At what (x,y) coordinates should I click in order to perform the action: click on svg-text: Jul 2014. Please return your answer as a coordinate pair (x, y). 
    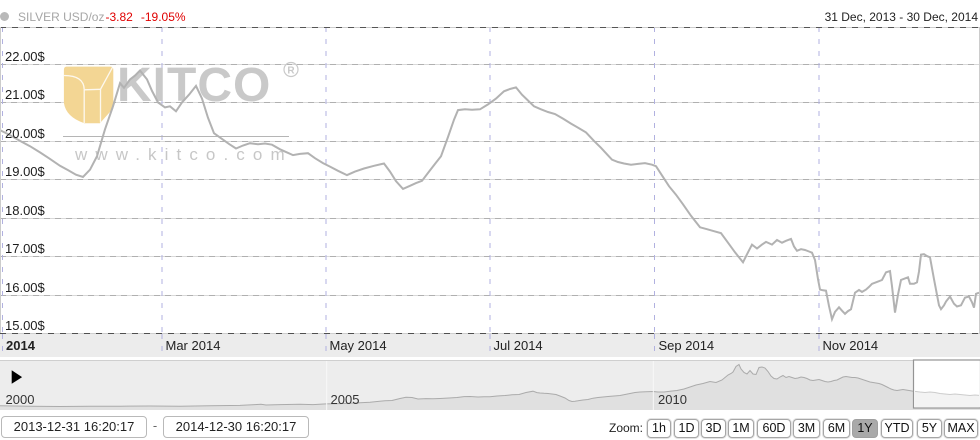
    Looking at the image, I should click on (518, 345).